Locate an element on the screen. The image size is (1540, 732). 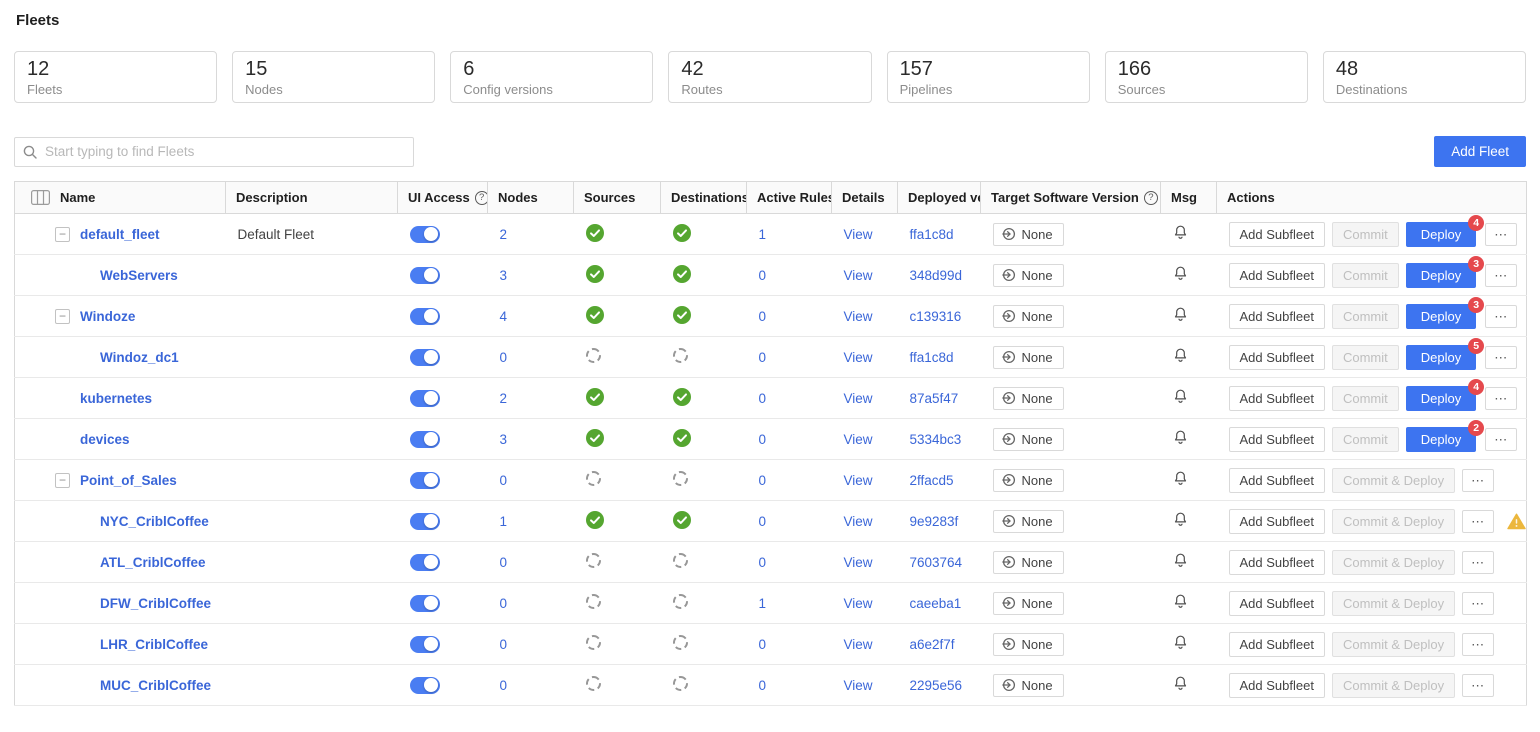
deployed-version-link: 348d99d is located at coordinates (936, 275).